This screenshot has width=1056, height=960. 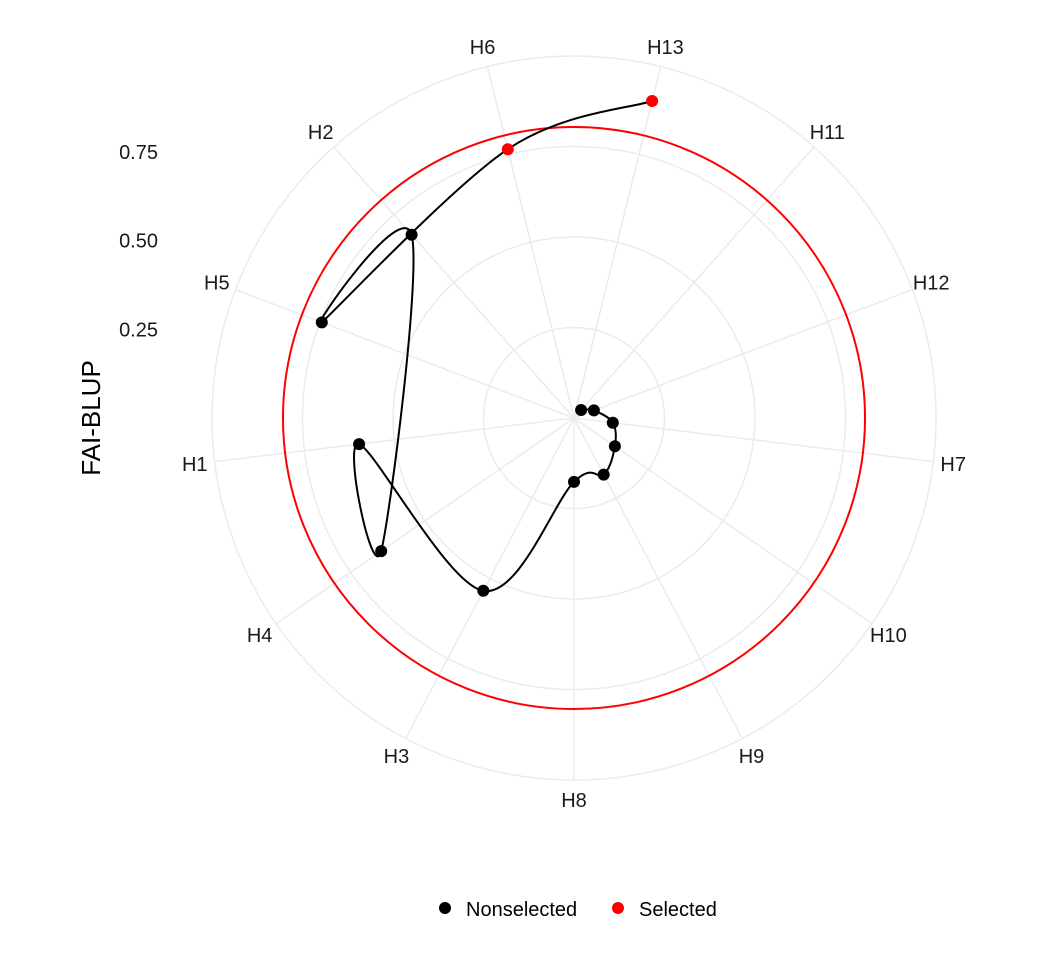 What do you see at coordinates (483, 590) in the screenshot?
I see `point-h3` at bounding box center [483, 590].